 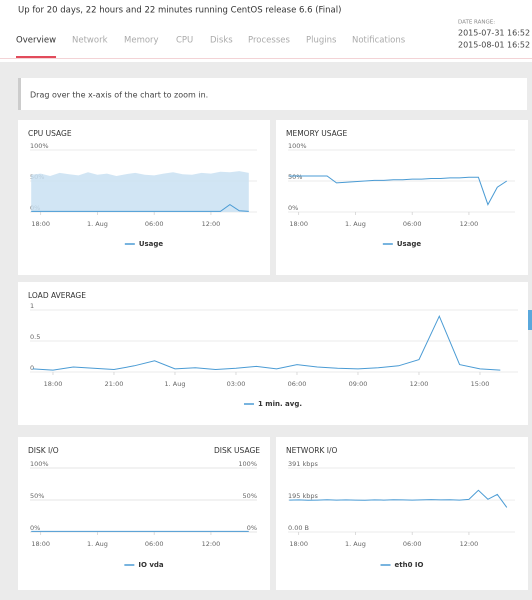 I want to click on tab: Plugins, so click(x=321, y=41).